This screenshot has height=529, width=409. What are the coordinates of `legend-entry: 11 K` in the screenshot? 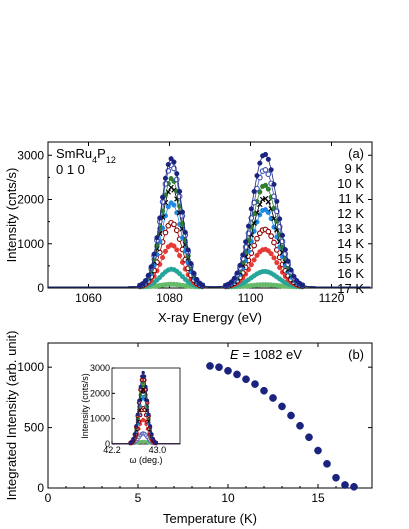 It's located at (351, 198).